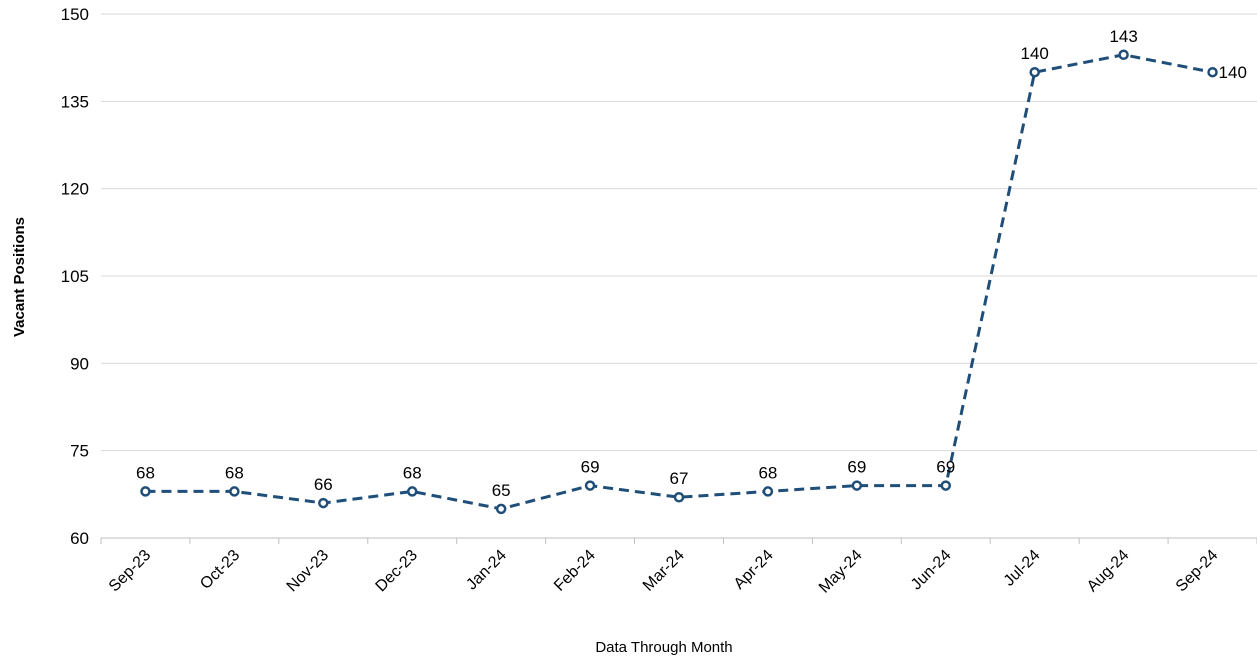  I want to click on x-tick-label: Mar-24, so click(664, 571).